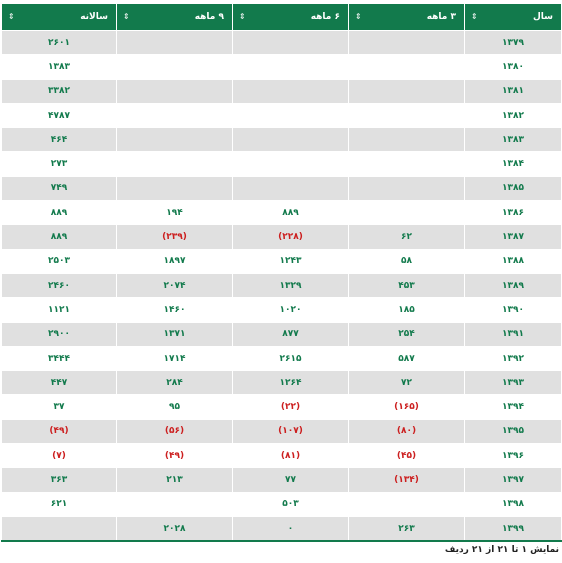 This screenshot has height=563, width=562. What do you see at coordinates (290, 285) in the screenshot?
I see `value-cell: ۱۳۲۹` at bounding box center [290, 285].